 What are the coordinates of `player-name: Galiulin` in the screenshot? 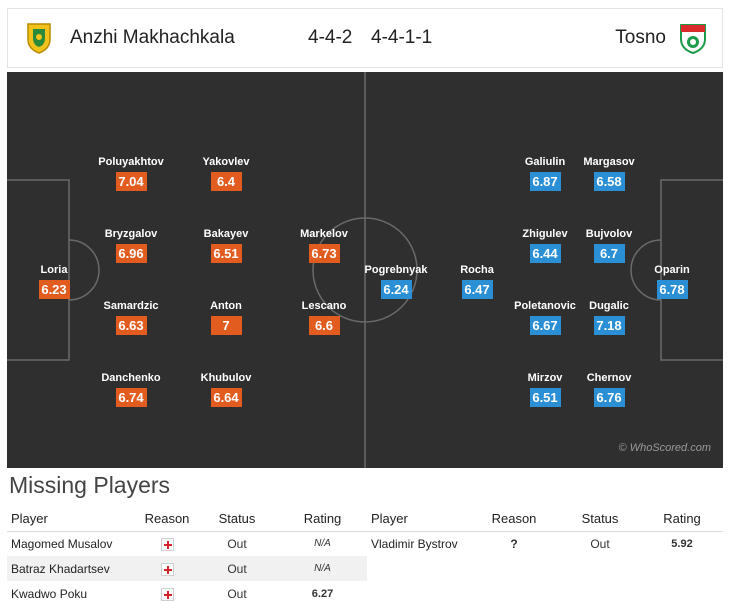 It's located at (545, 162).